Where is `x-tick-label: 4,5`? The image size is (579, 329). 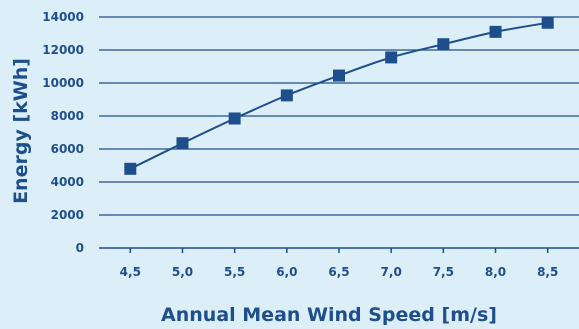 x-tick-label: 4,5 is located at coordinates (130, 272).